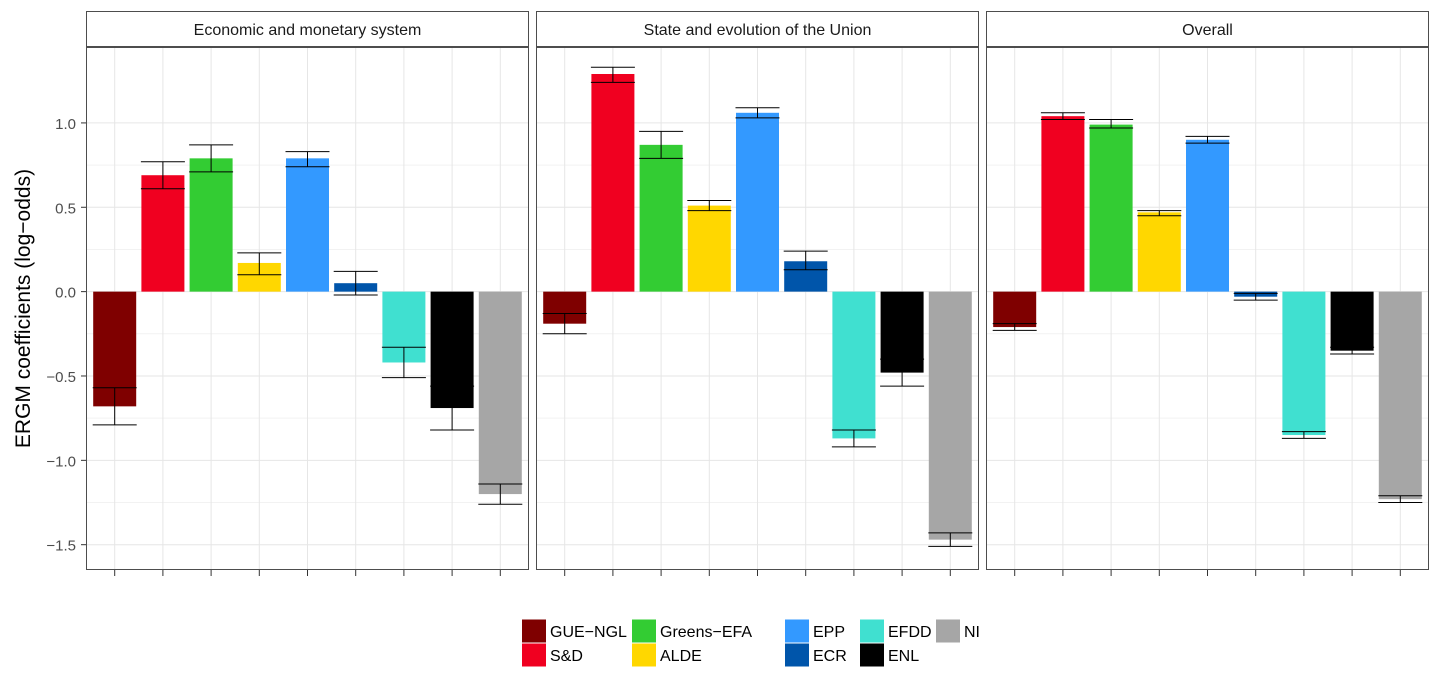 The width and height of the screenshot is (1430, 688). What do you see at coordinates (61, 377) in the screenshot?
I see `y-tick-label: −0.5` at bounding box center [61, 377].